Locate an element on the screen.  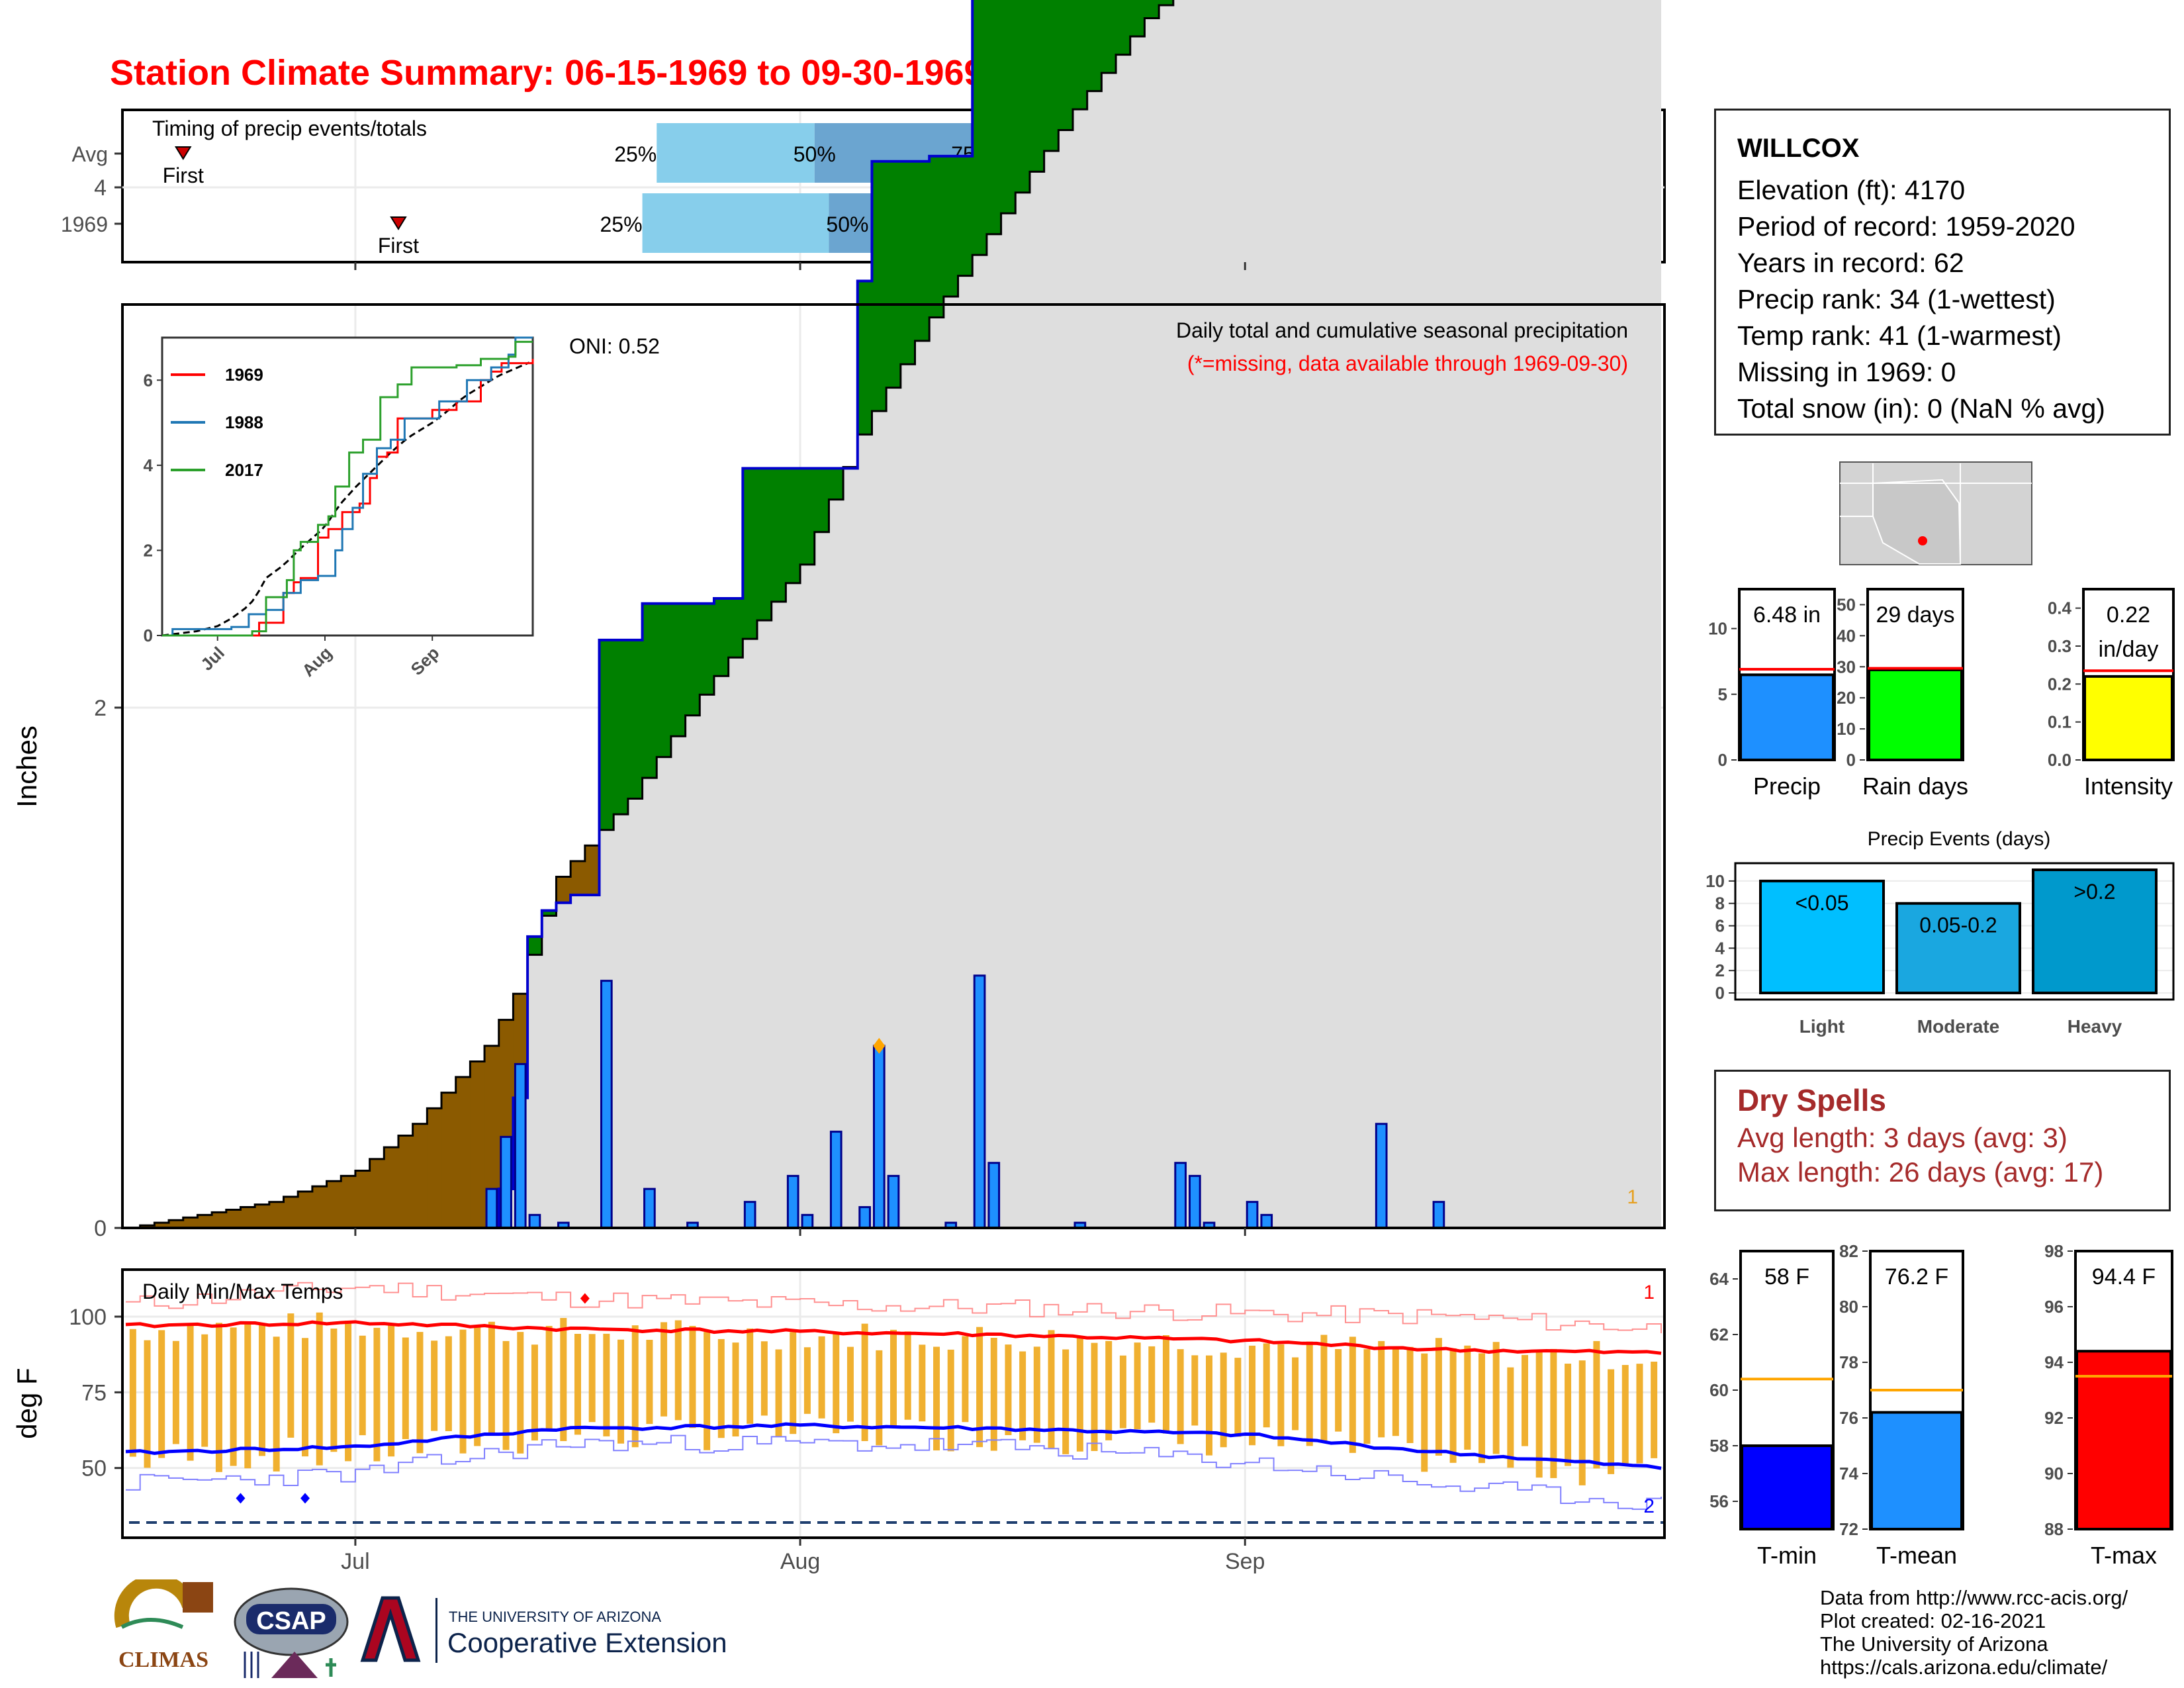
station-line: Total snow (in): 0 (NaN % avg) is located at coordinates (1921, 408).